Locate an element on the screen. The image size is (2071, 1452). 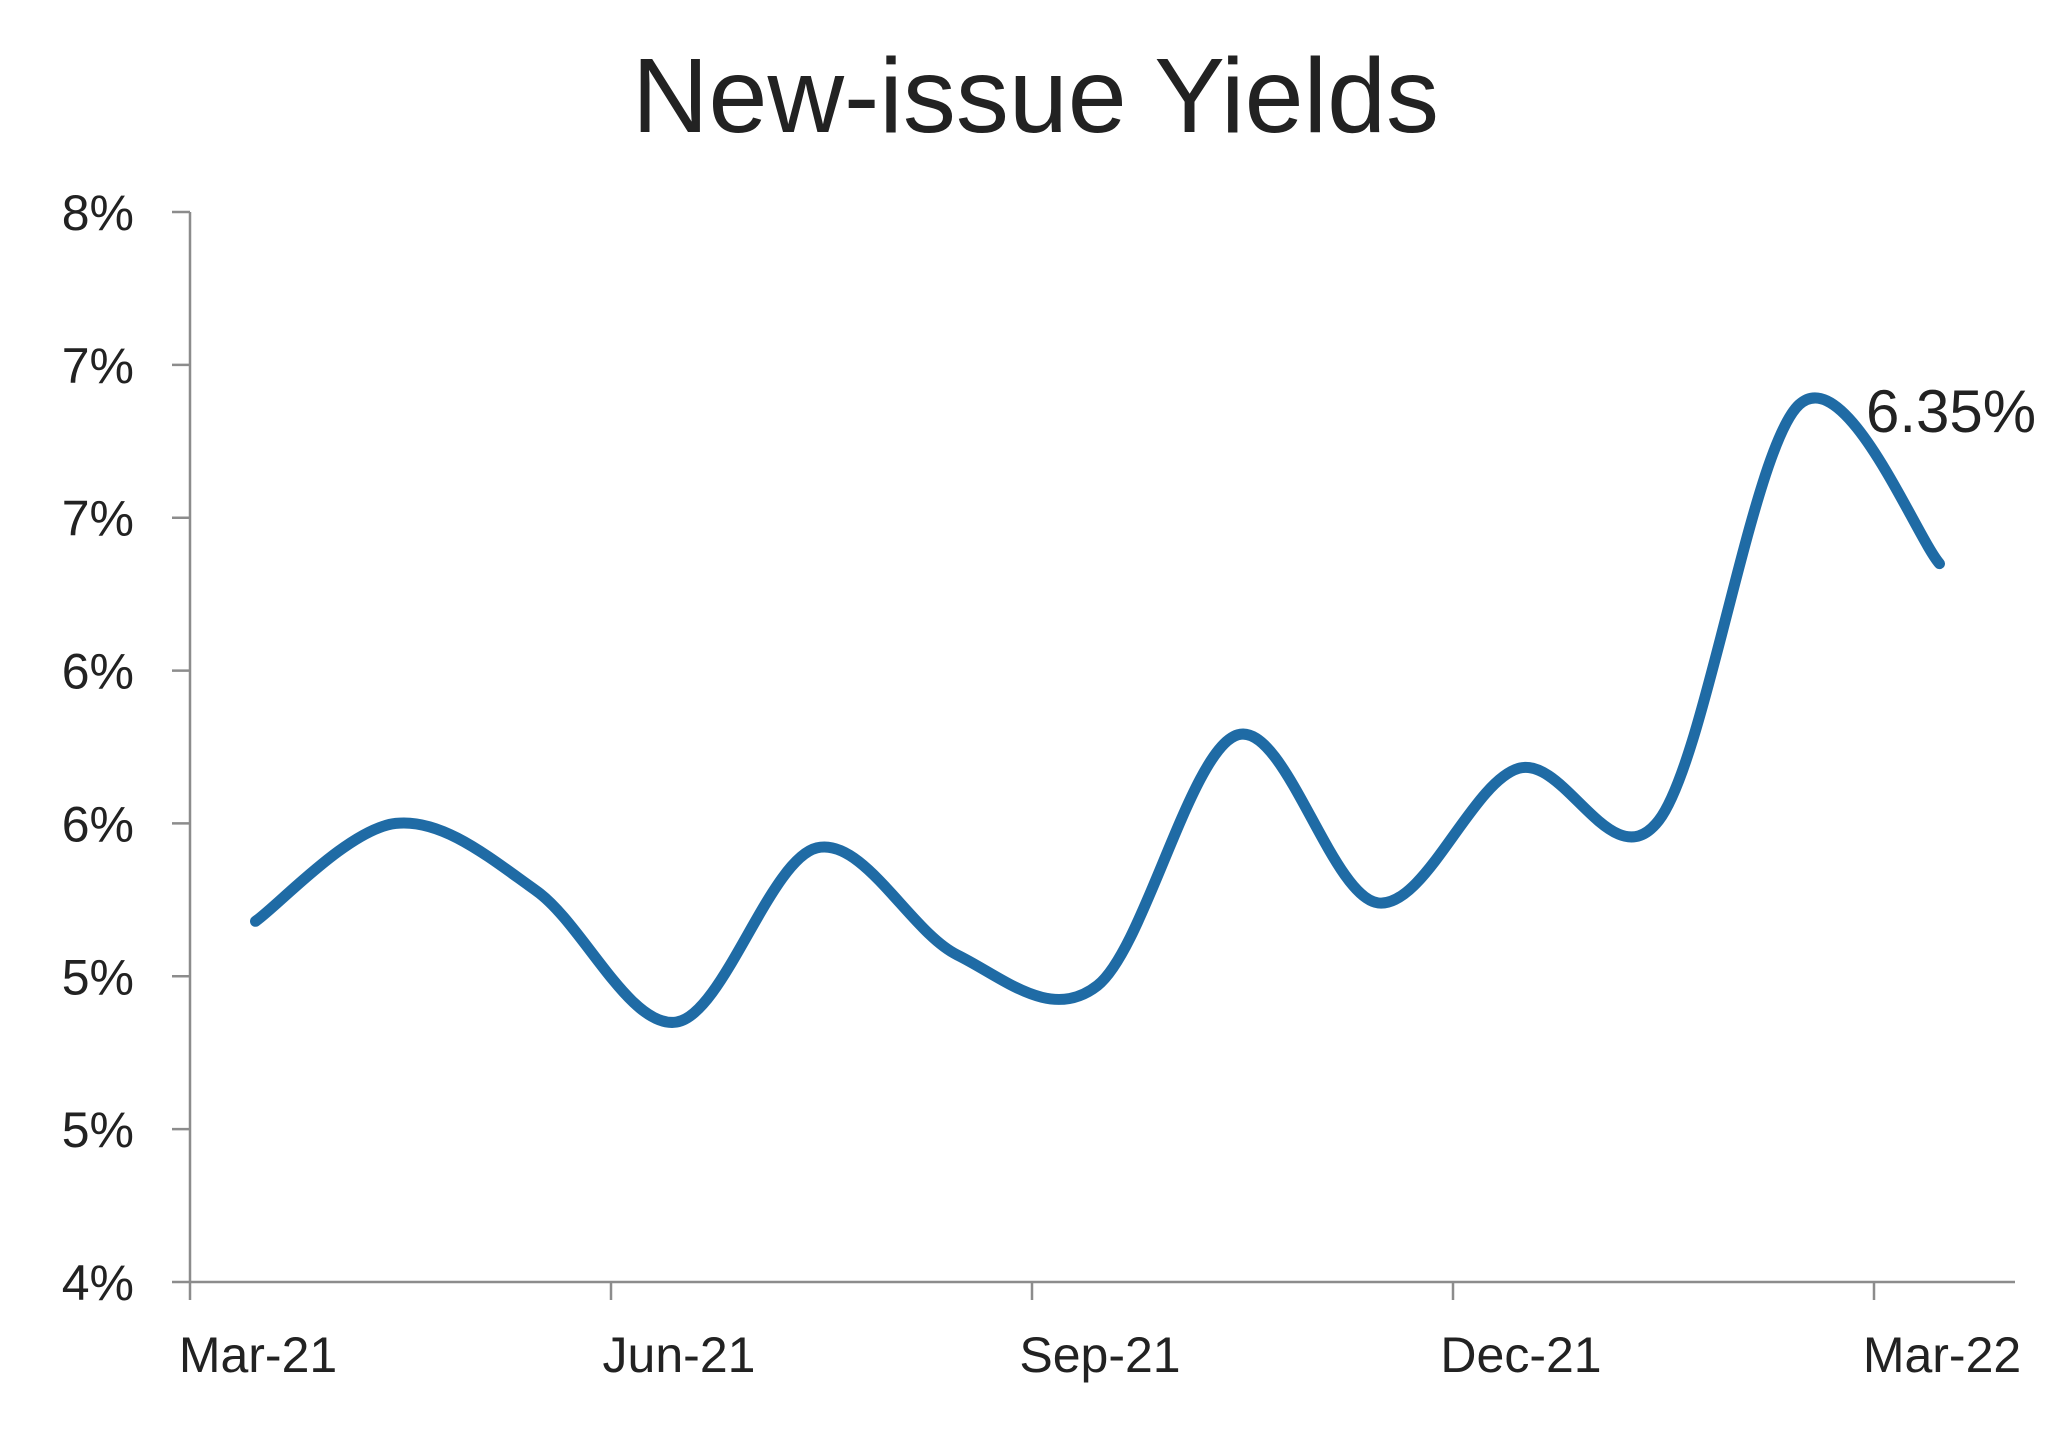
data-label: 6.35% is located at coordinates (1951, 411).